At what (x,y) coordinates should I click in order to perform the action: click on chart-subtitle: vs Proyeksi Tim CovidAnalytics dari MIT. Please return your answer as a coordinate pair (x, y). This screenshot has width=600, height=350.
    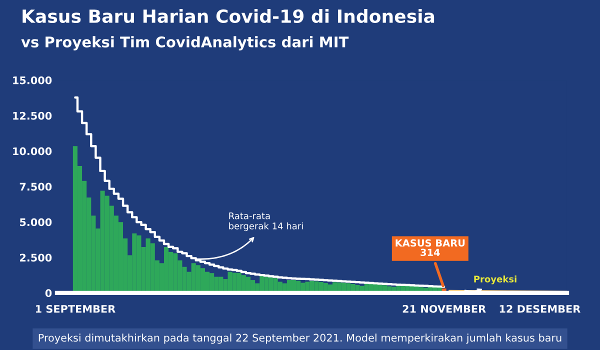
    Looking at the image, I should click on (185, 43).